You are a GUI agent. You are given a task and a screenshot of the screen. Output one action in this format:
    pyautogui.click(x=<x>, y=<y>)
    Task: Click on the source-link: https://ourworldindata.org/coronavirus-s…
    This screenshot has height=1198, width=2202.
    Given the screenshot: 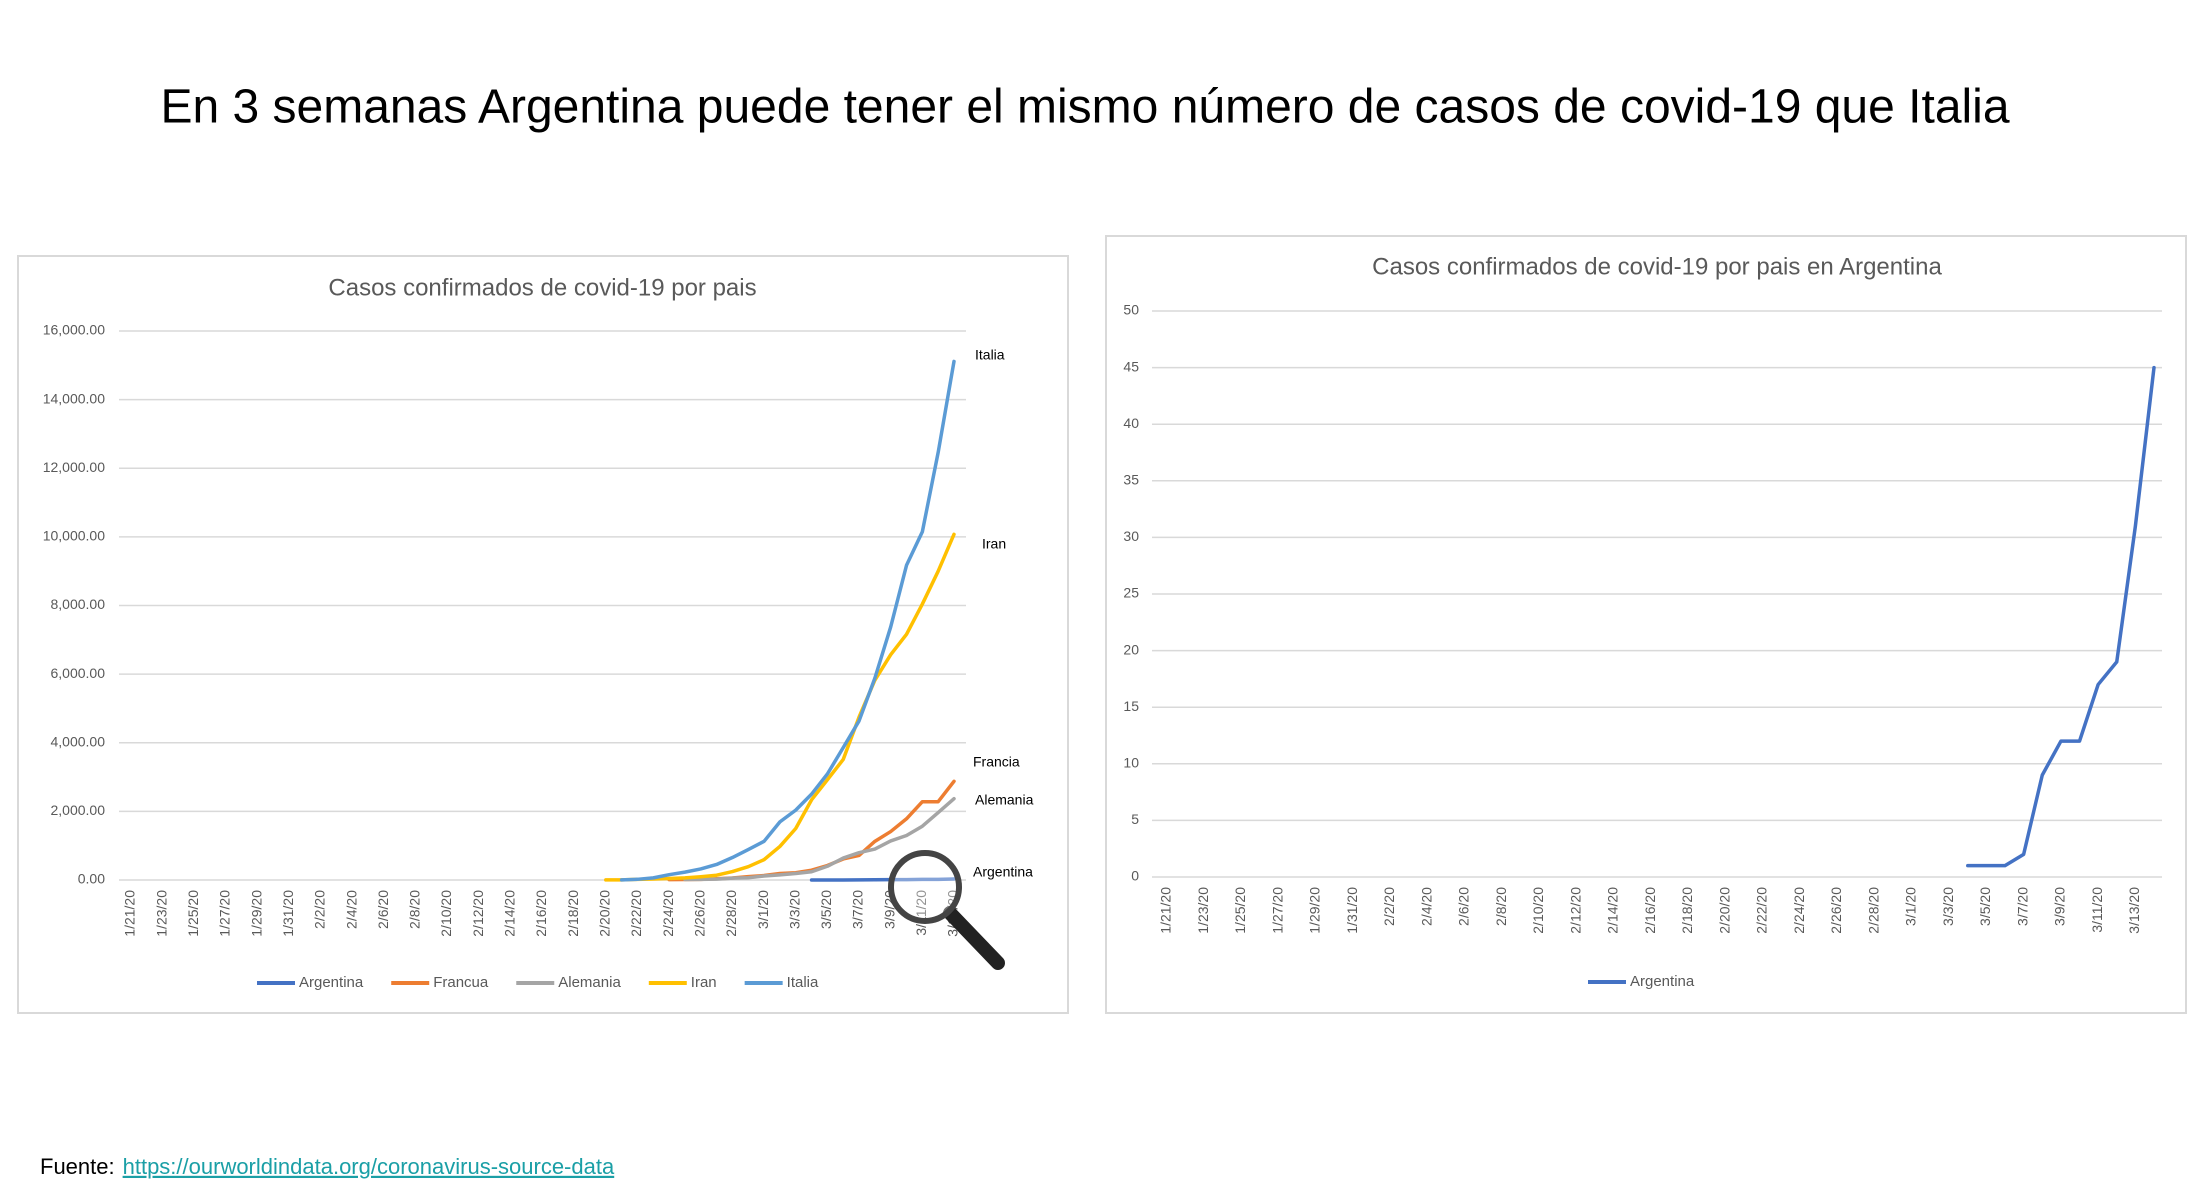 What is the action you would take?
    pyautogui.click(x=369, y=1166)
    